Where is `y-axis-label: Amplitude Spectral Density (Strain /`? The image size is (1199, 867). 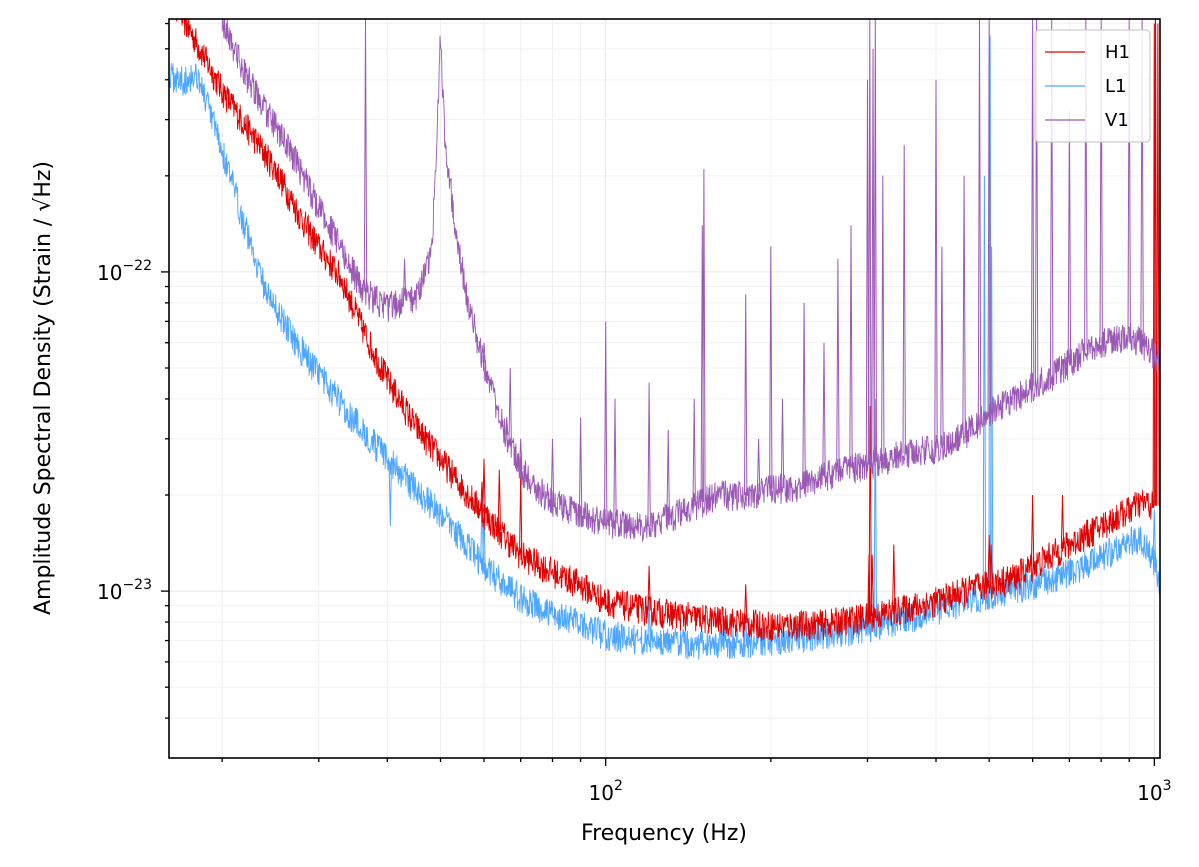
y-axis-label: Amplitude Spectral Density (Strain / is located at coordinates (43, 413).